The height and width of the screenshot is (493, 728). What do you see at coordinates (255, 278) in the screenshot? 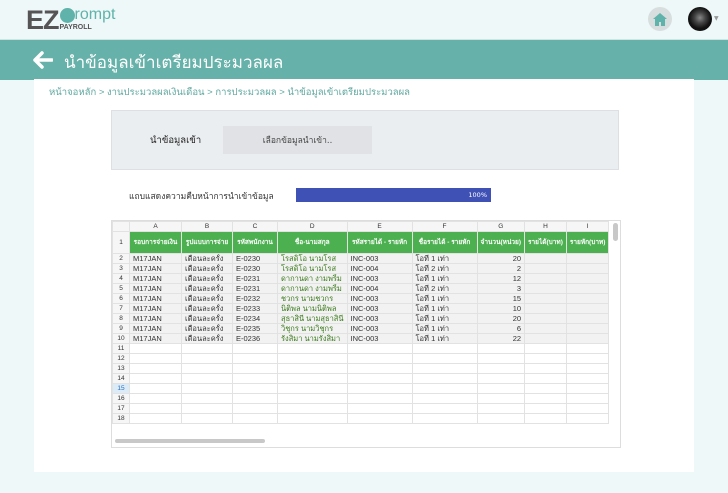
I see `cell: E-0231` at bounding box center [255, 278].